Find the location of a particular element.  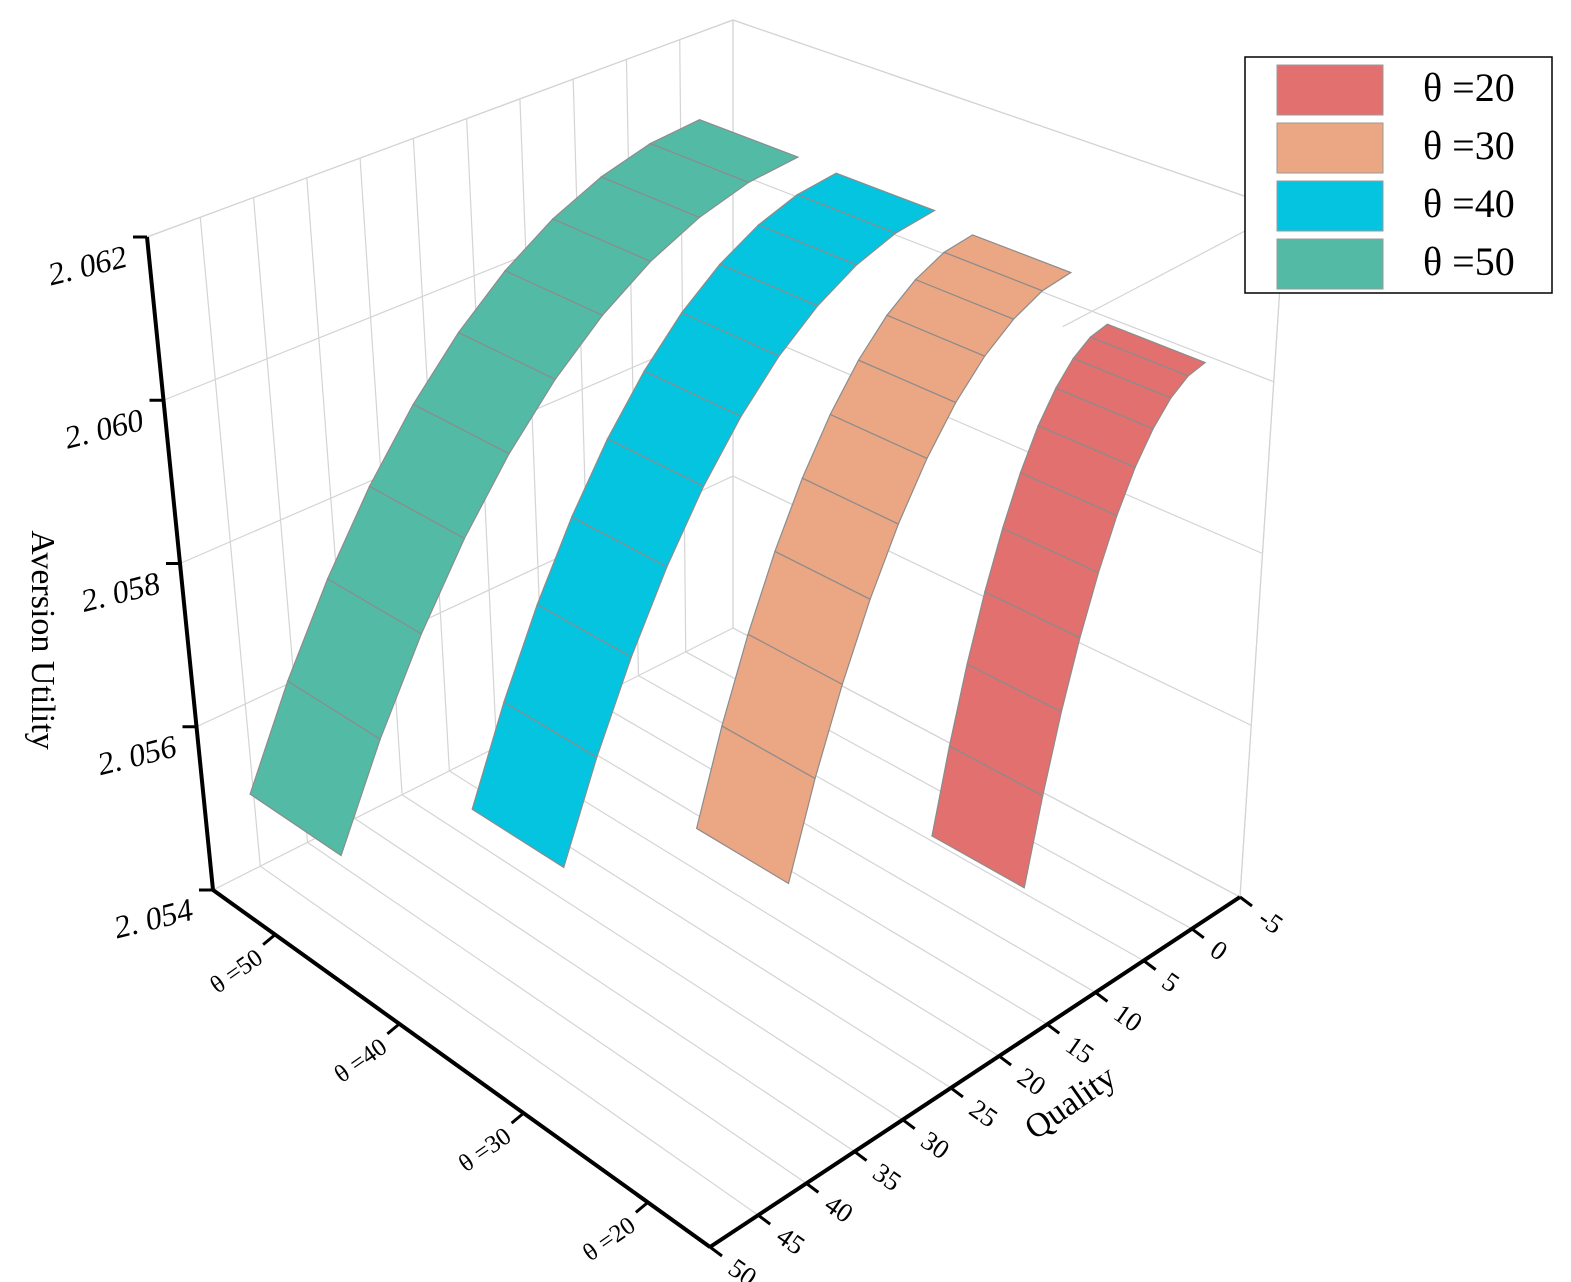

legend: θ =20 θ =30 θ =40 θ =50 is located at coordinates (1398, 175).